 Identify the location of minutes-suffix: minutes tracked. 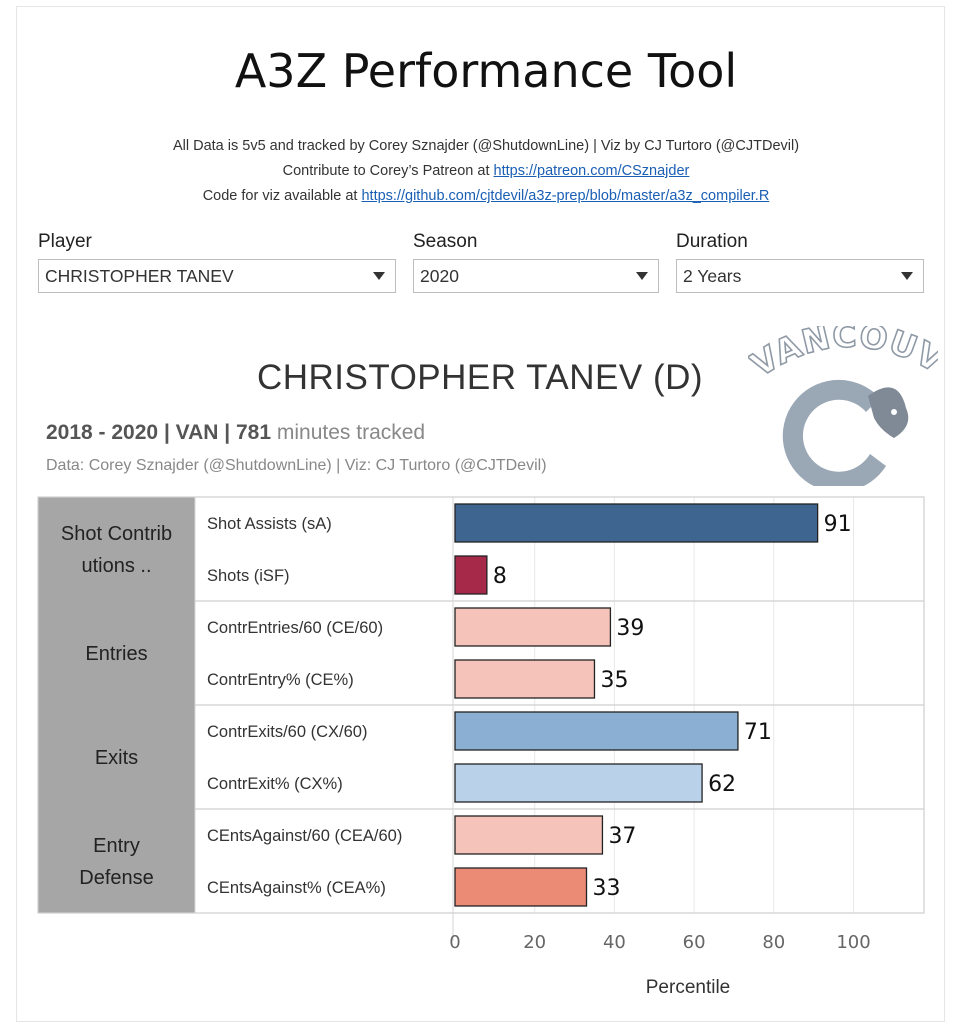
(351, 432).